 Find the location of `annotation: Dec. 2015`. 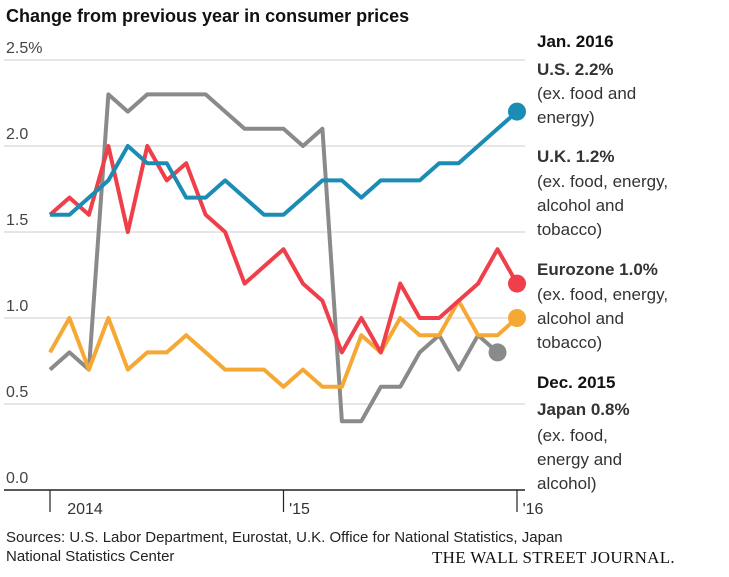

annotation: Dec. 2015 is located at coordinates (576, 382).